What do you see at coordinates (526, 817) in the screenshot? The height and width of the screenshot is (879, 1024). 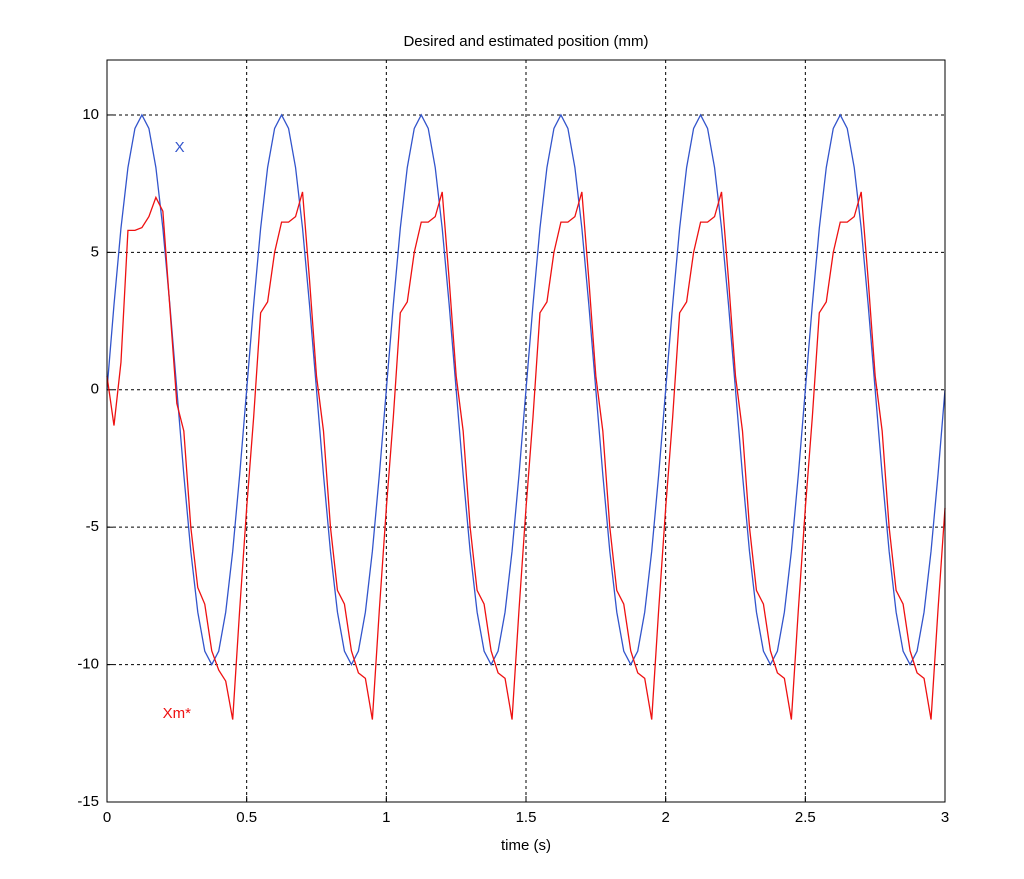 I see `x-tick-label: 1.5` at bounding box center [526, 817].